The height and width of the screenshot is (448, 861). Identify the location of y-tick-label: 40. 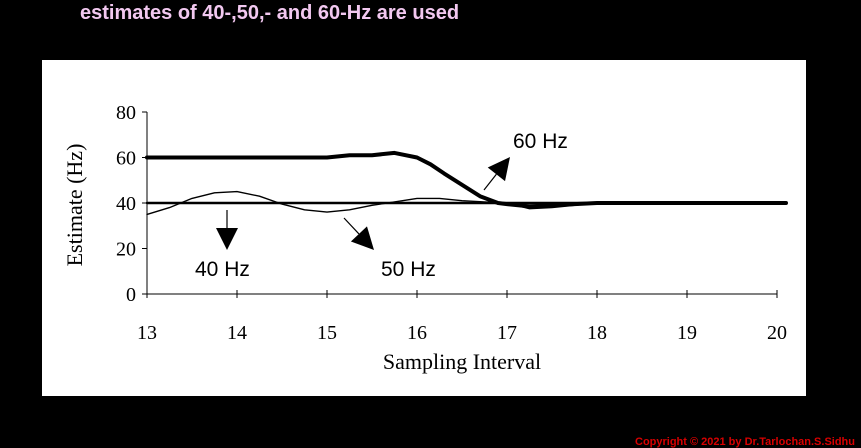
(126, 204).